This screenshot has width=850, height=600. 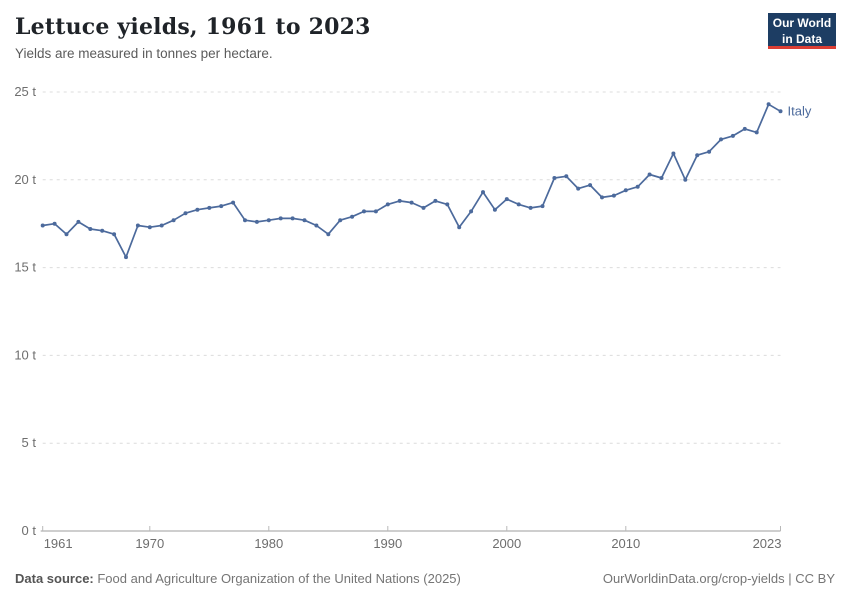 What do you see at coordinates (304, 220) in the screenshot?
I see `data-point-1983` at bounding box center [304, 220].